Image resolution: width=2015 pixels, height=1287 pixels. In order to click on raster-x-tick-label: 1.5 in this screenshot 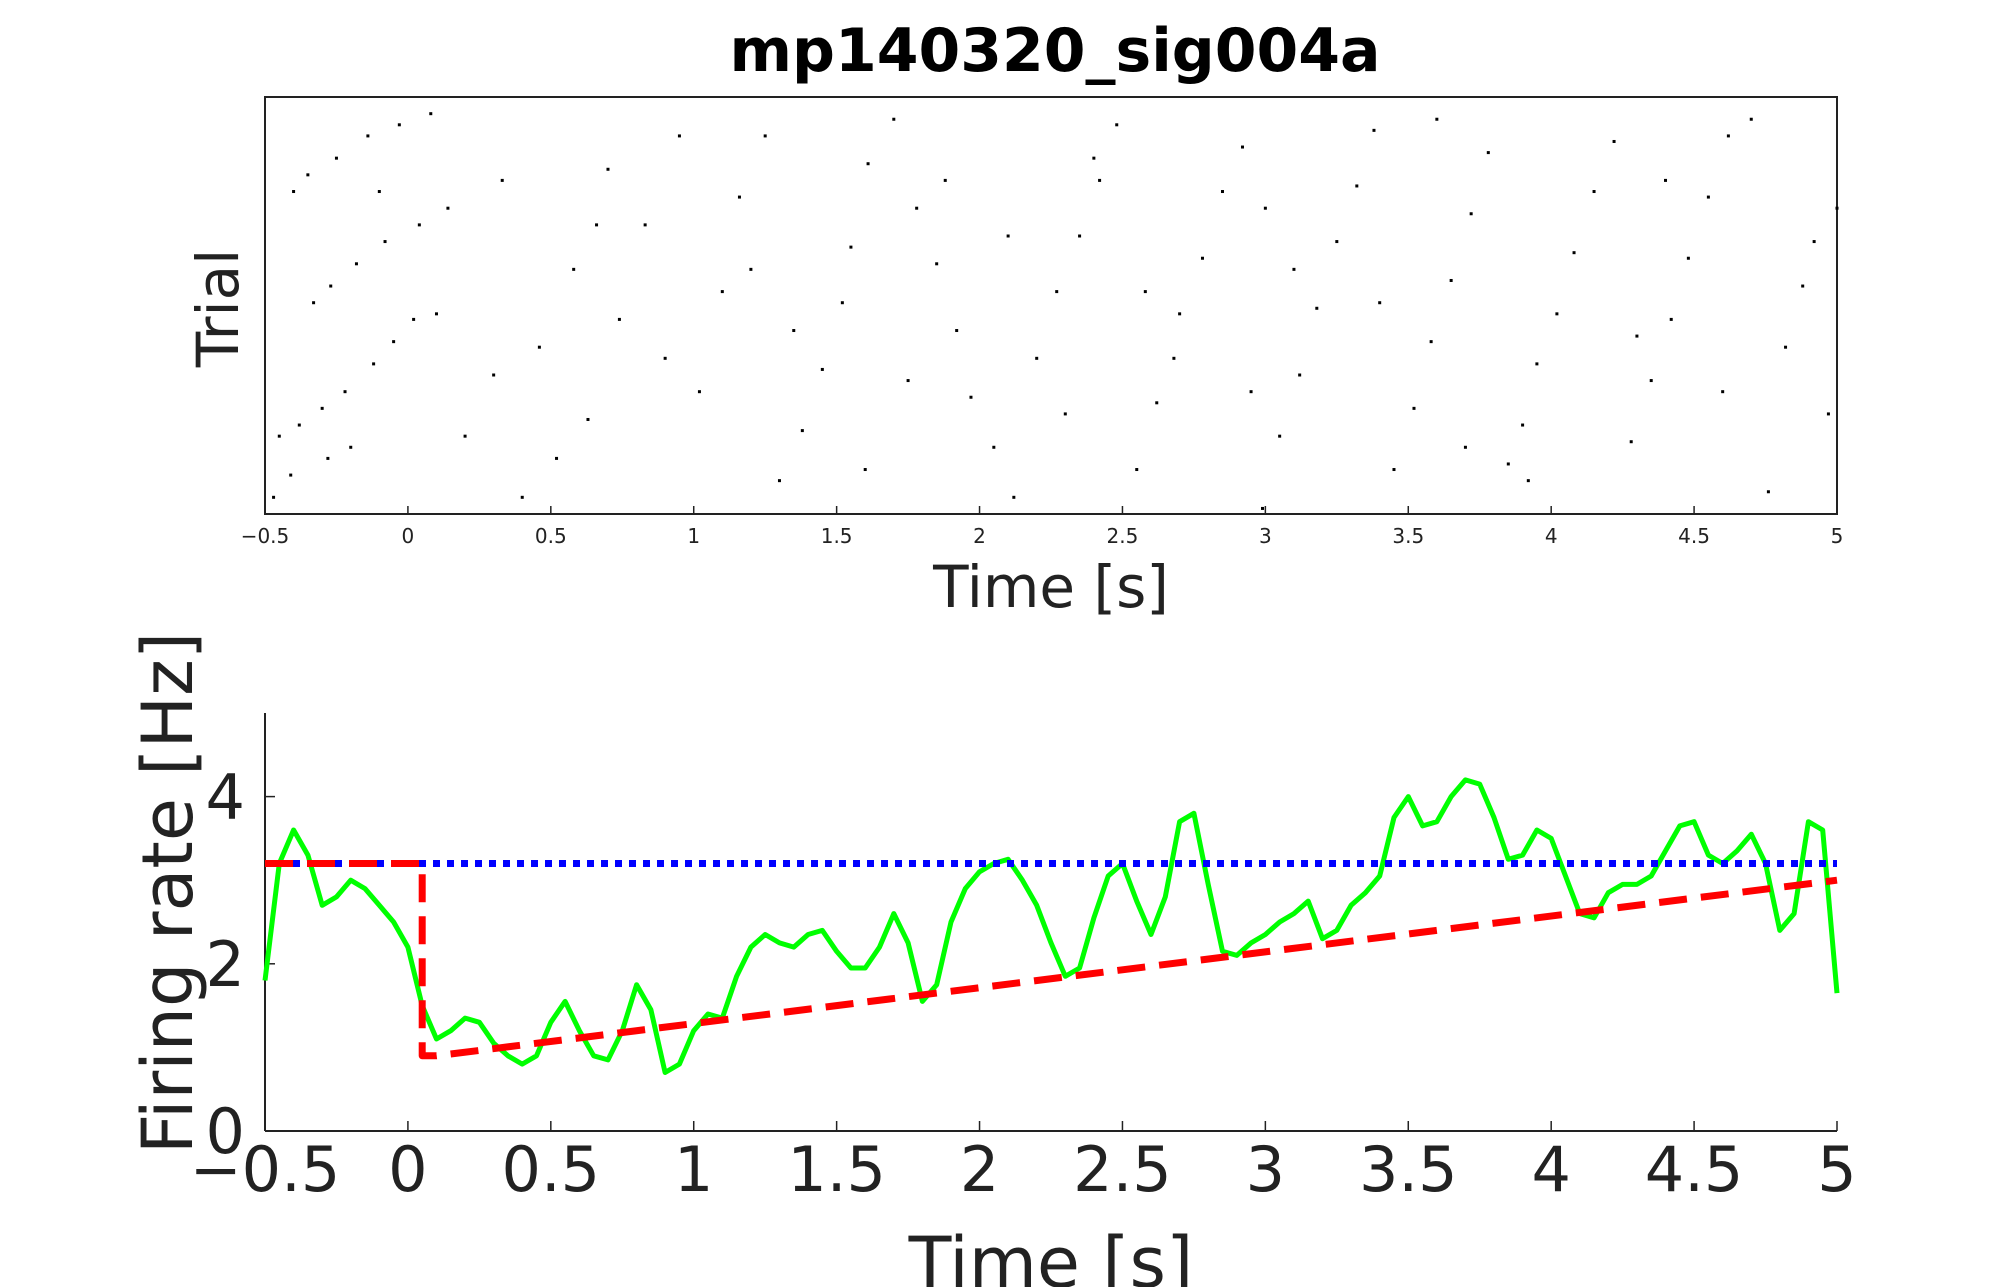, I will do `click(837, 536)`.